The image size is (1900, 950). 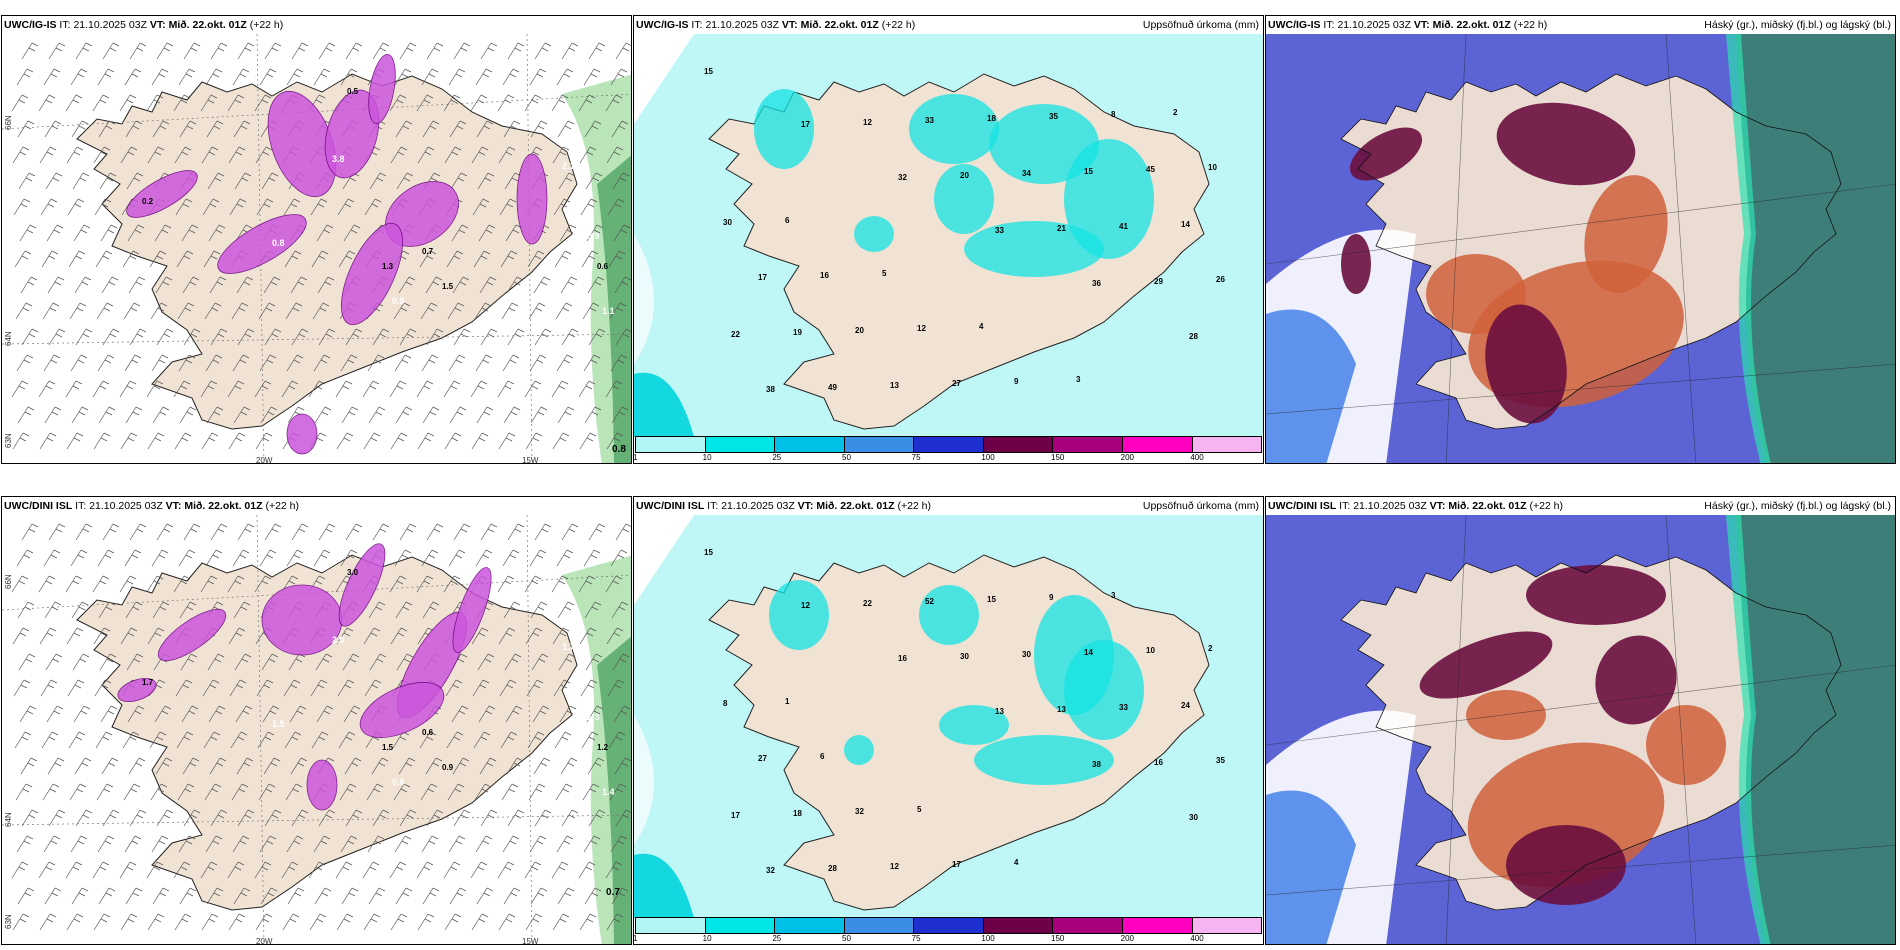 What do you see at coordinates (619, 449) in the screenshot?
I see `edge-value: 0.8` at bounding box center [619, 449].